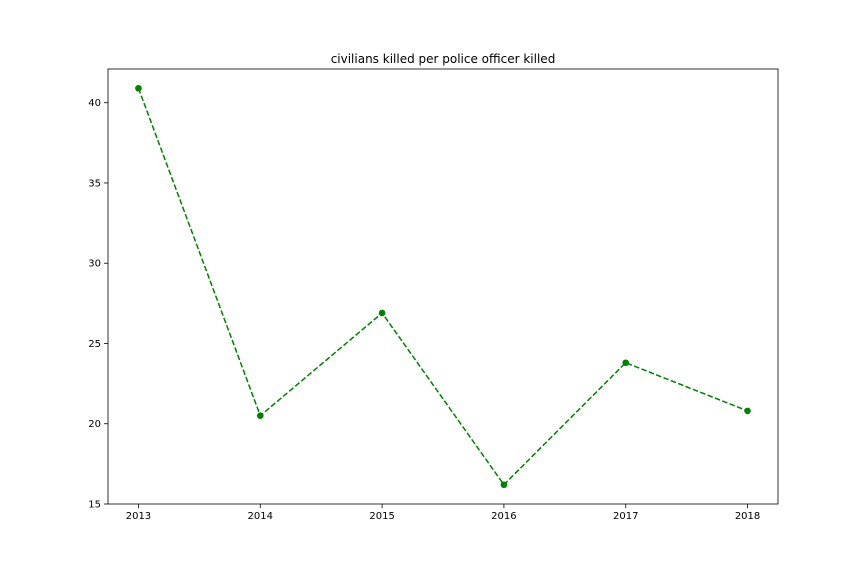 This screenshot has height=576, width=864. I want to click on y-tick-label: 35, so click(94, 183).